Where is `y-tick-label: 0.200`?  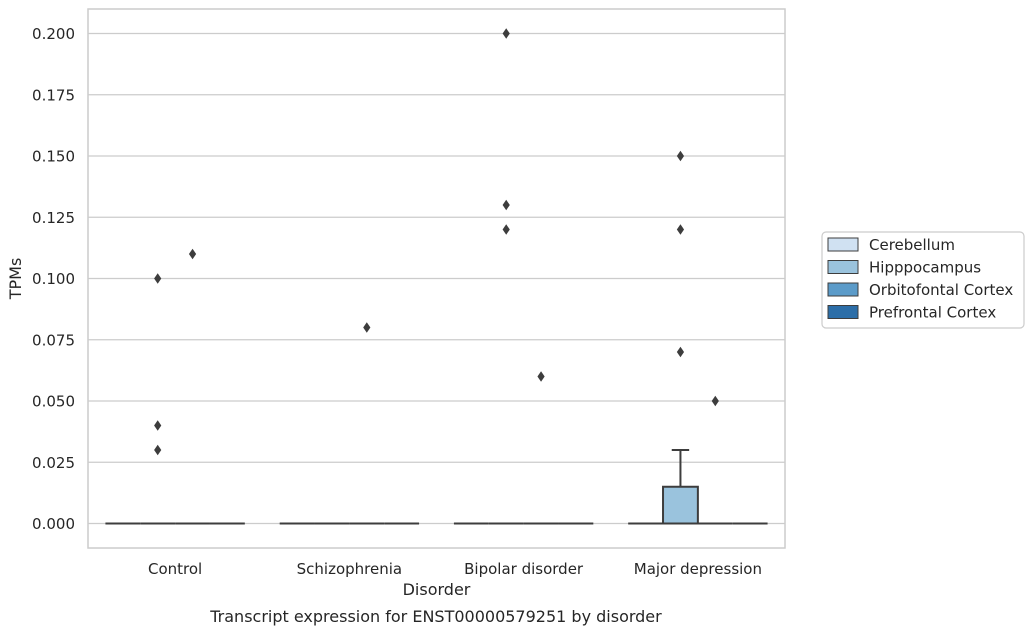 y-tick-label: 0.200 is located at coordinates (53, 34).